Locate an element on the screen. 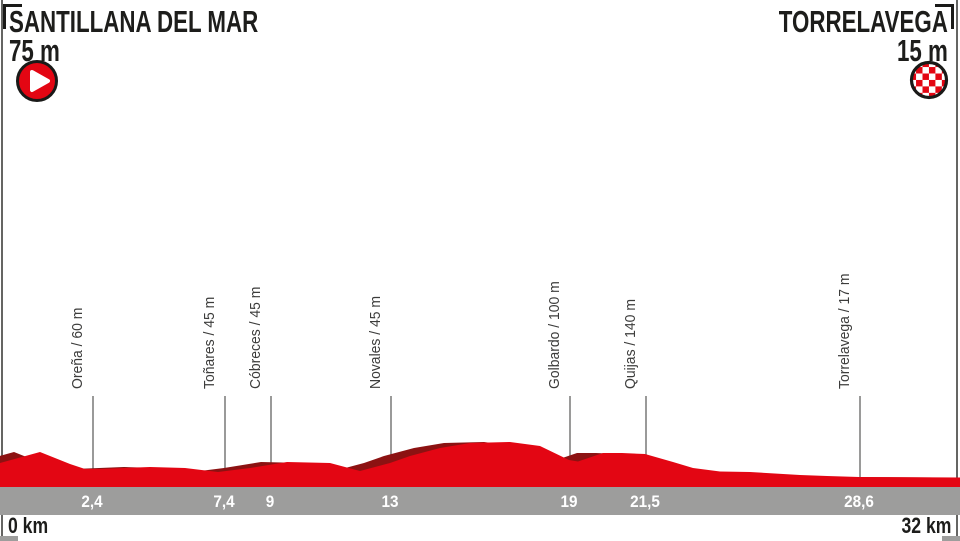 The image size is (960, 541). axis-start-km-label: 0 km is located at coordinates (28, 525).